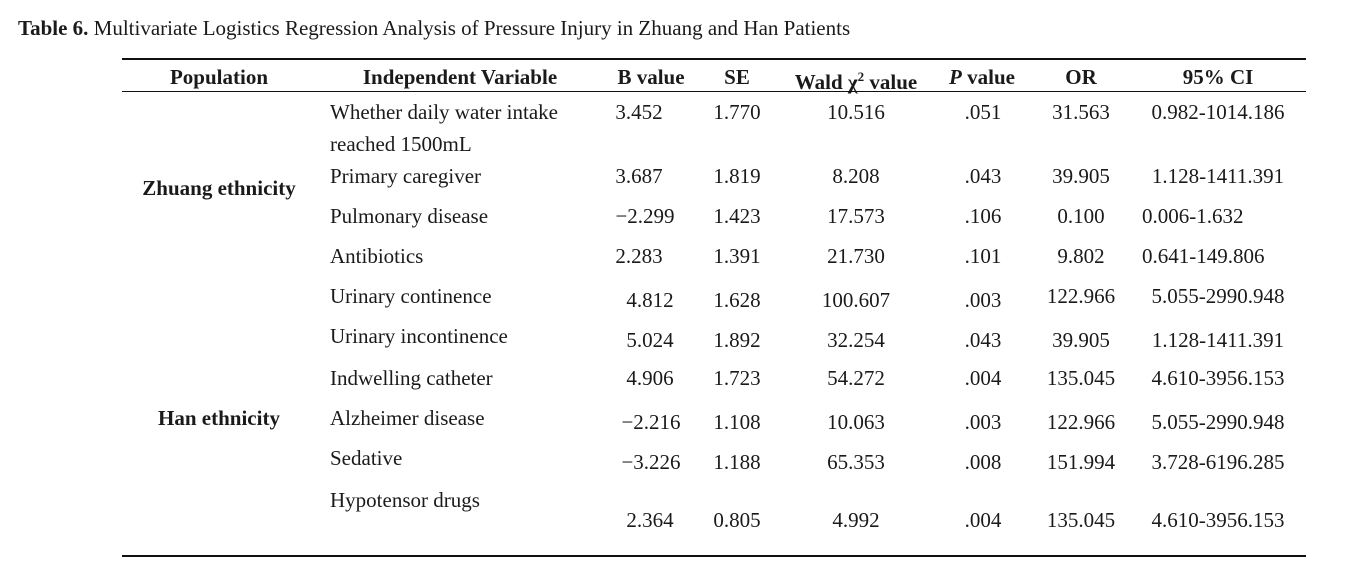  What do you see at coordinates (955, 77) in the screenshot?
I see `header-p-italic: P` at bounding box center [955, 77].